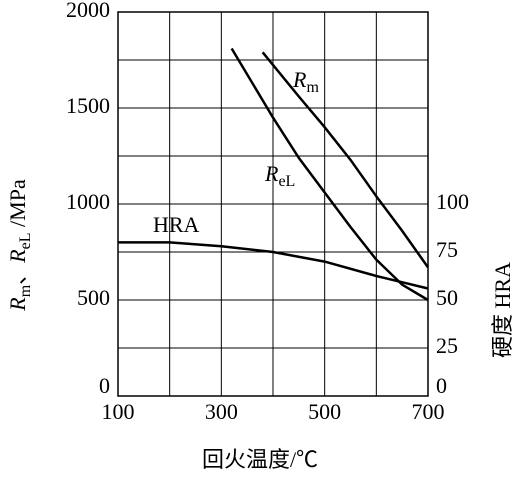  Describe the element at coordinates (428, 411) in the screenshot. I see `x-tick-label: 700` at that location.